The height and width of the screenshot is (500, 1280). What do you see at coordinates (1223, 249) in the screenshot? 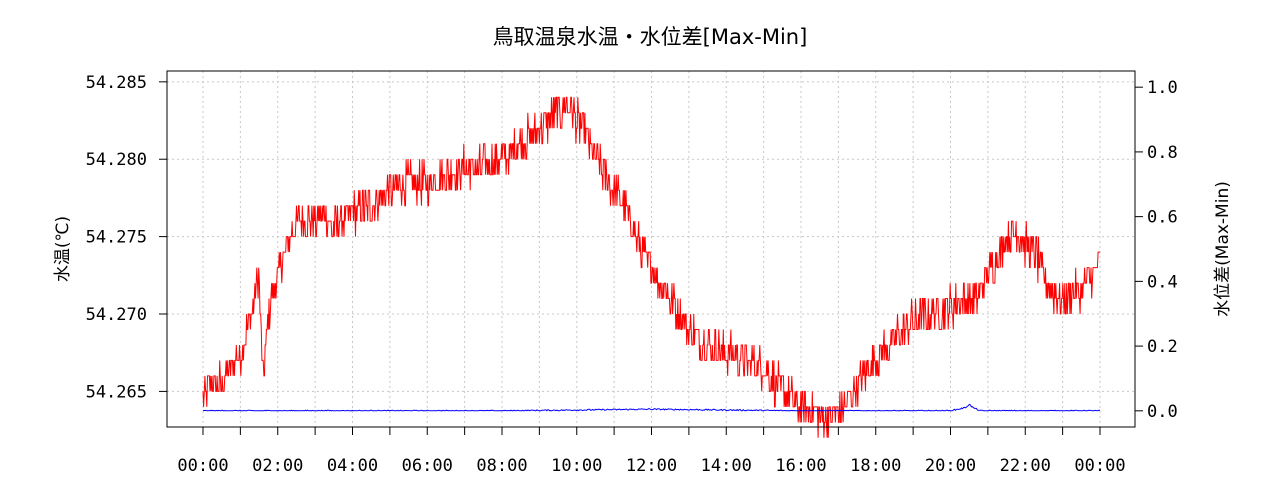
I see `y-axis-right-label: 水位差(Max-Min)` at bounding box center [1223, 249].